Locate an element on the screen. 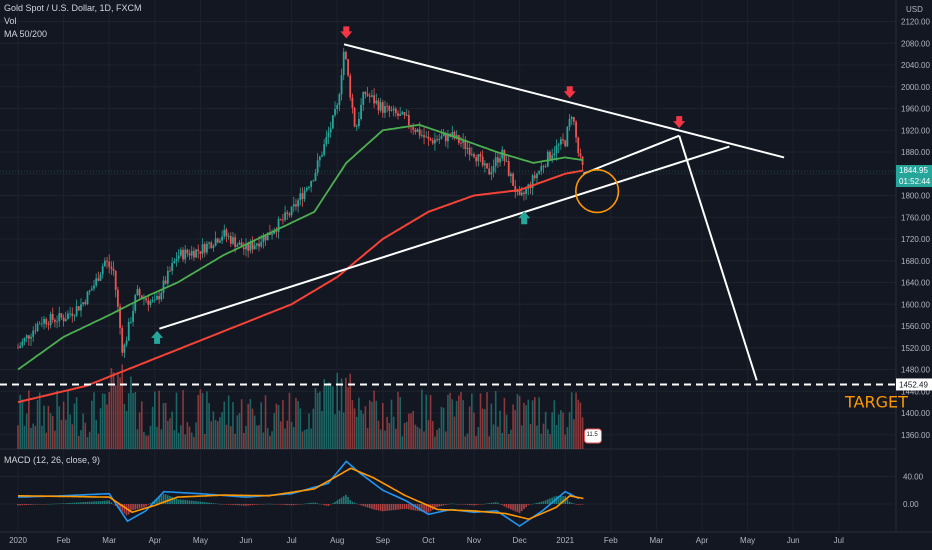  macd-tick-label: 40.00 is located at coordinates (913, 477).